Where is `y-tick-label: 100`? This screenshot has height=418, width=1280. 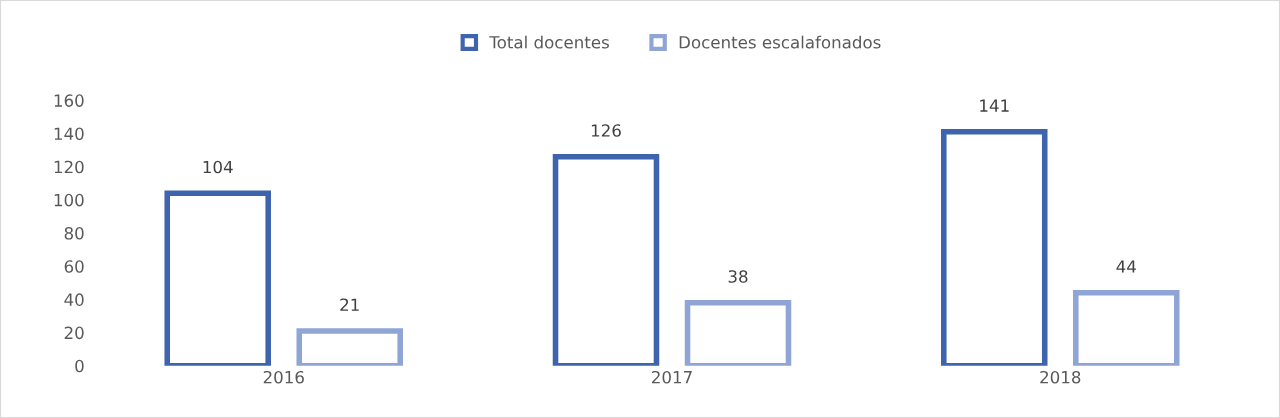
y-tick-label: 100 is located at coordinates (69, 200).